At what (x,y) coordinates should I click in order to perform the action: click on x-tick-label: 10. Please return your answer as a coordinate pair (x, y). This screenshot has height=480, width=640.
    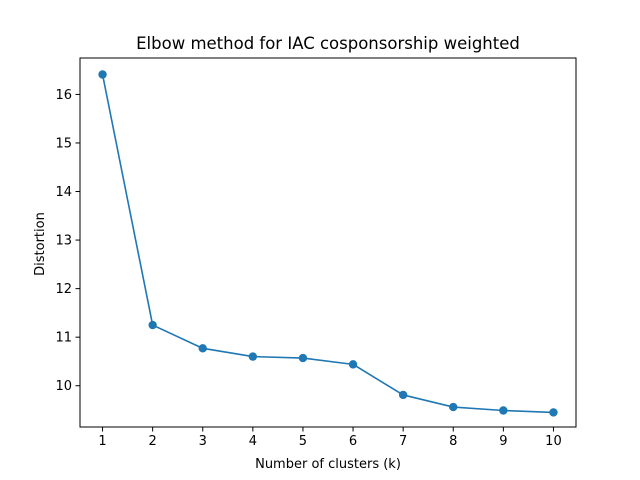
    Looking at the image, I should click on (553, 441).